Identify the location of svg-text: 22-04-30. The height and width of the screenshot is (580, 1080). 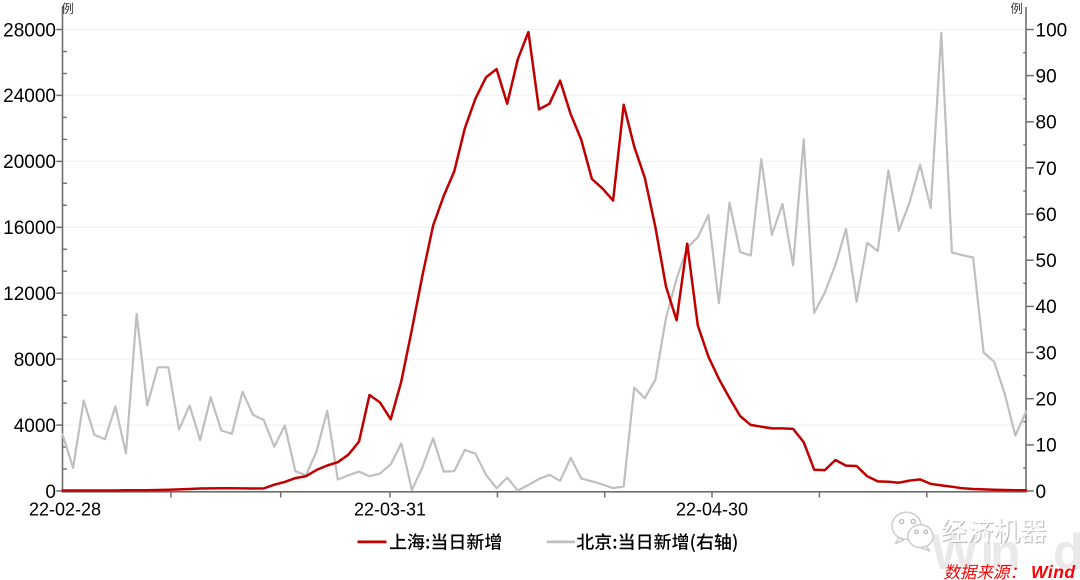
(712, 510).